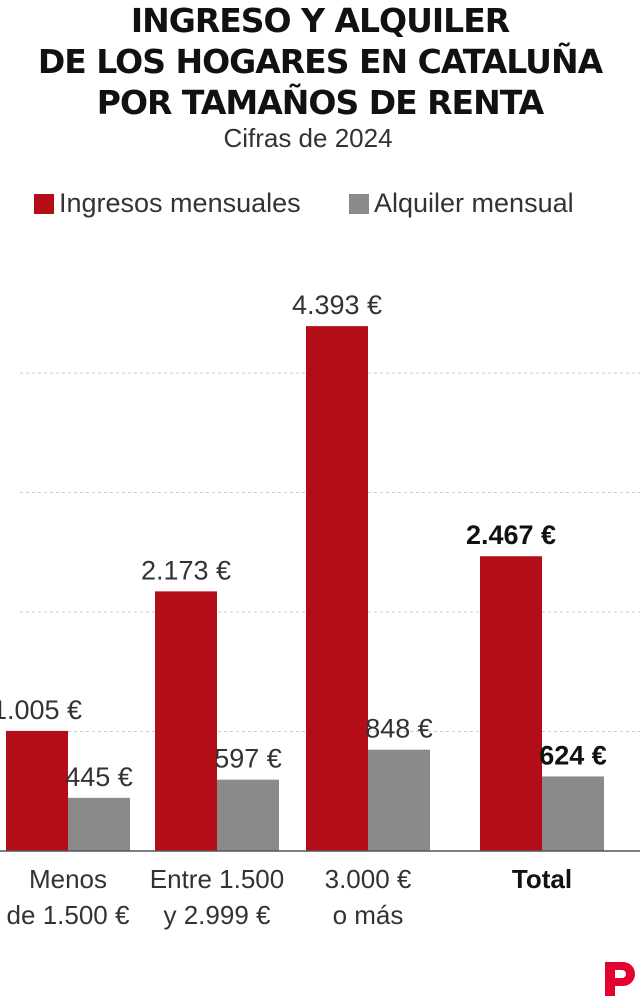 The width and height of the screenshot is (640, 998). What do you see at coordinates (41, 710) in the screenshot?
I see `value-label-ingresos-0: 1.005 €` at bounding box center [41, 710].